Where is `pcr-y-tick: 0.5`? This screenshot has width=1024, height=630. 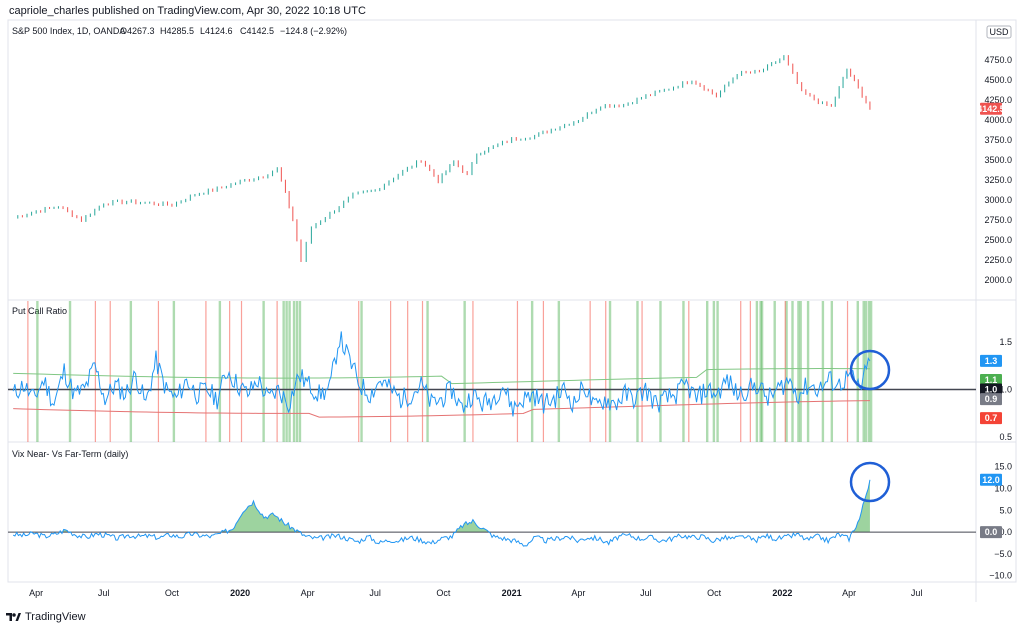 pcr-y-tick: 0.5 is located at coordinates (1005, 437).